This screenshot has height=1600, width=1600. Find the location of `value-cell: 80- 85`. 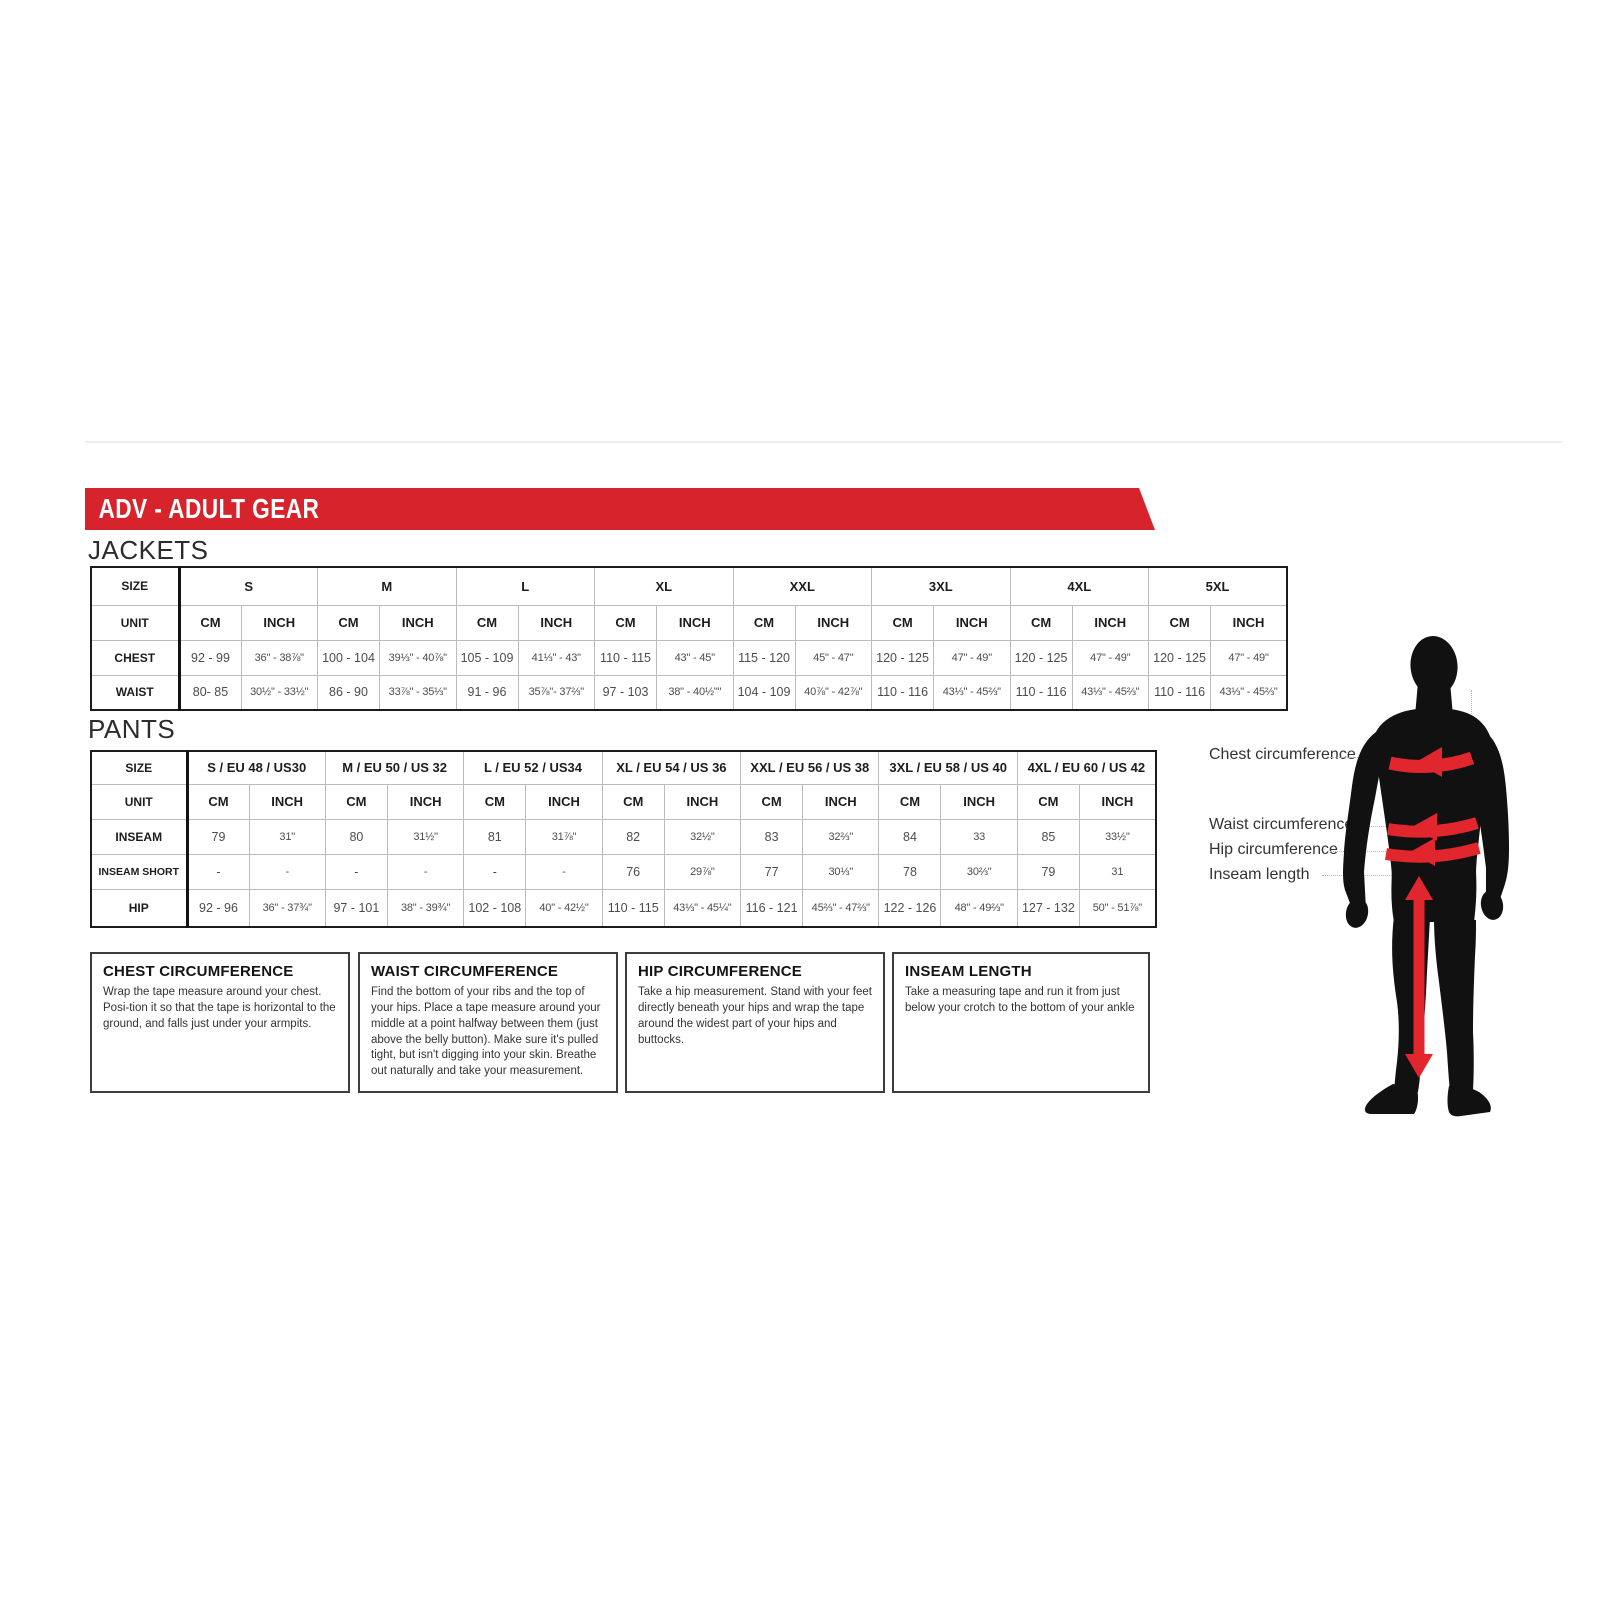

value-cell: 80- 85 is located at coordinates (210, 692).